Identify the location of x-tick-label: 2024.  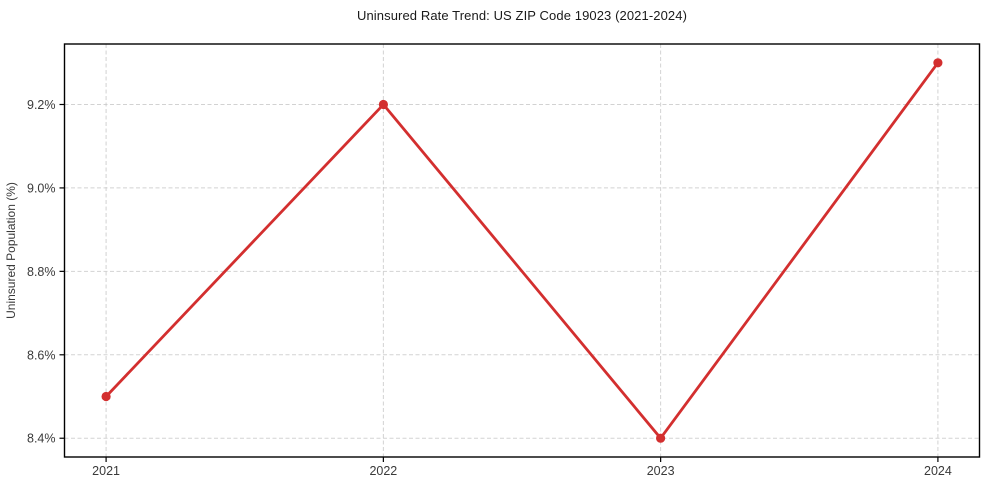
(938, 471).